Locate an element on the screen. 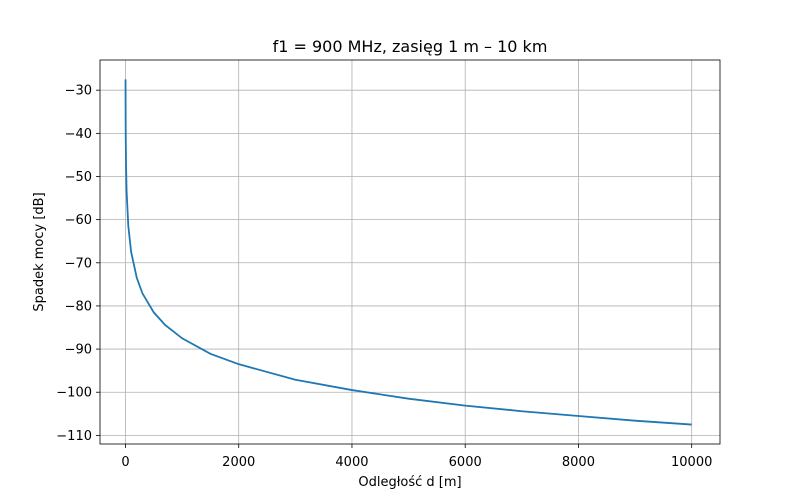 This screenshot has height=500, width=800. chart-title: f1 = 900 MHz, zasięg 1 m – 10 km is located at coordinates (410, 46).